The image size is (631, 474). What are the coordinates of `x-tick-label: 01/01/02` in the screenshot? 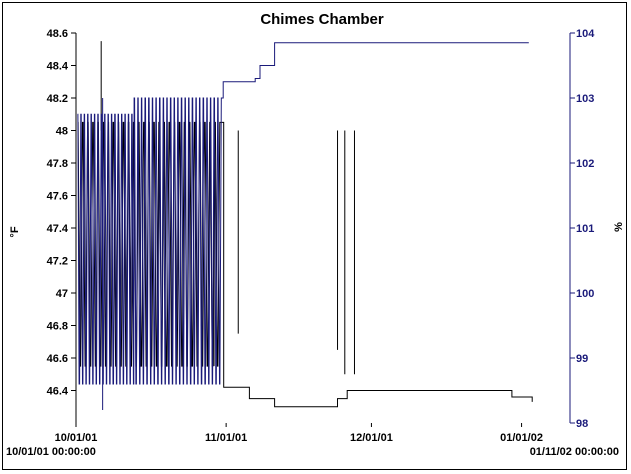 It's located at (521, 438).